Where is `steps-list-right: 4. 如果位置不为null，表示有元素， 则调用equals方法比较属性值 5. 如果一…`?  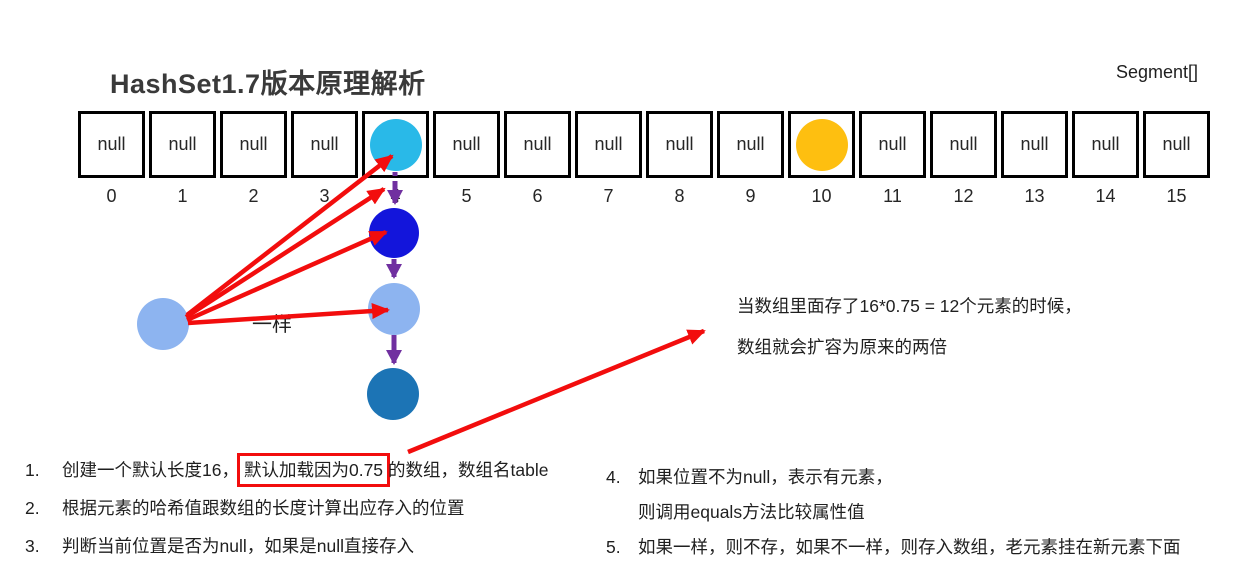 steps-list-right: 4. 如果位置不为null，表示有元素， 则调用equals方法比较属性值 5. 如果一… is located at coordinates (893, 512).